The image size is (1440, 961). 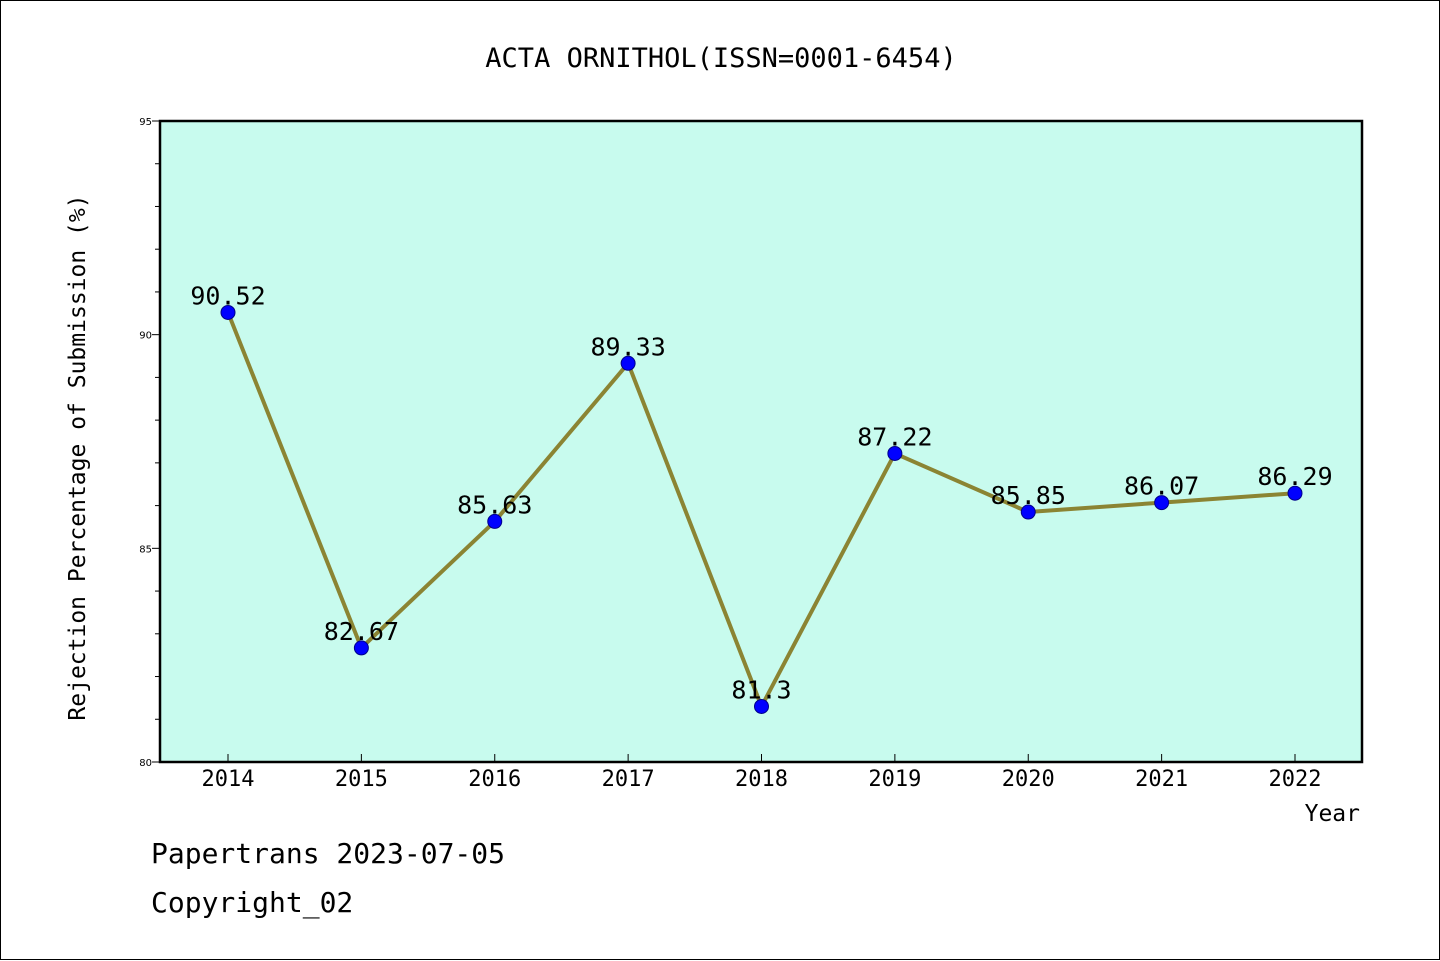 What do you see at coordinates (1161, 779) in the screenshot?
I see `x-tick-label: 2021` at bounding box center [1161, 779].